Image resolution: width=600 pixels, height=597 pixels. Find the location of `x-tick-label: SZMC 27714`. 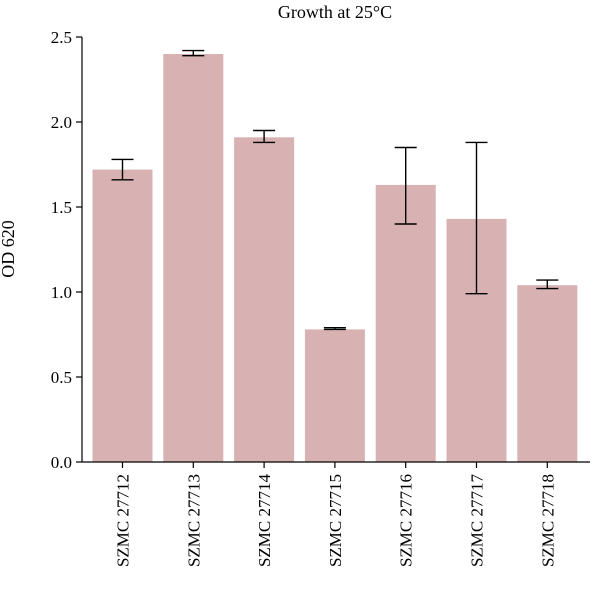

x-tick-label: SZMC 27714 is located at coordinates (264, 521).